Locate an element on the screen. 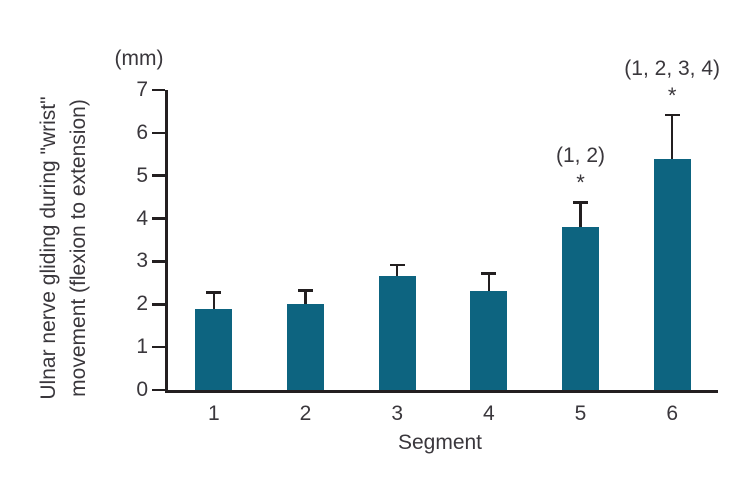 This screenshot has width=740, height=478. y-axis-label-line1: Ulnar nerve gliding during "wrist" is located at coordinates (48, 248).